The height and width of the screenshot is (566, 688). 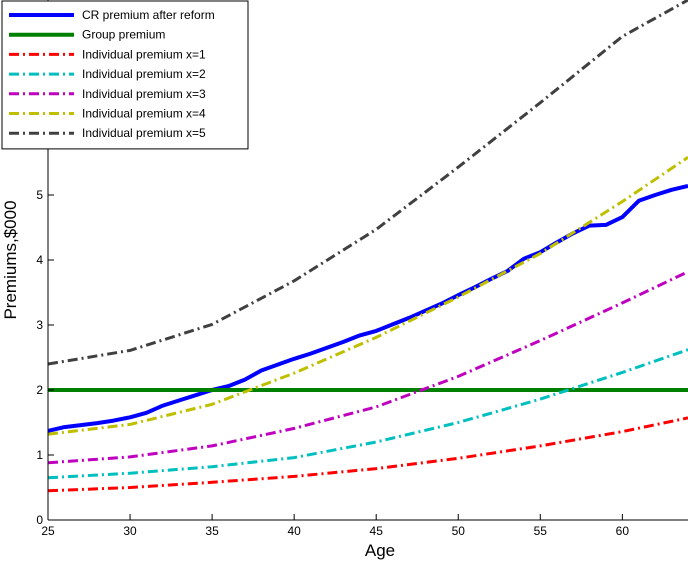 I want to click on x-tick-label: 45, so click(x=377, y=531).